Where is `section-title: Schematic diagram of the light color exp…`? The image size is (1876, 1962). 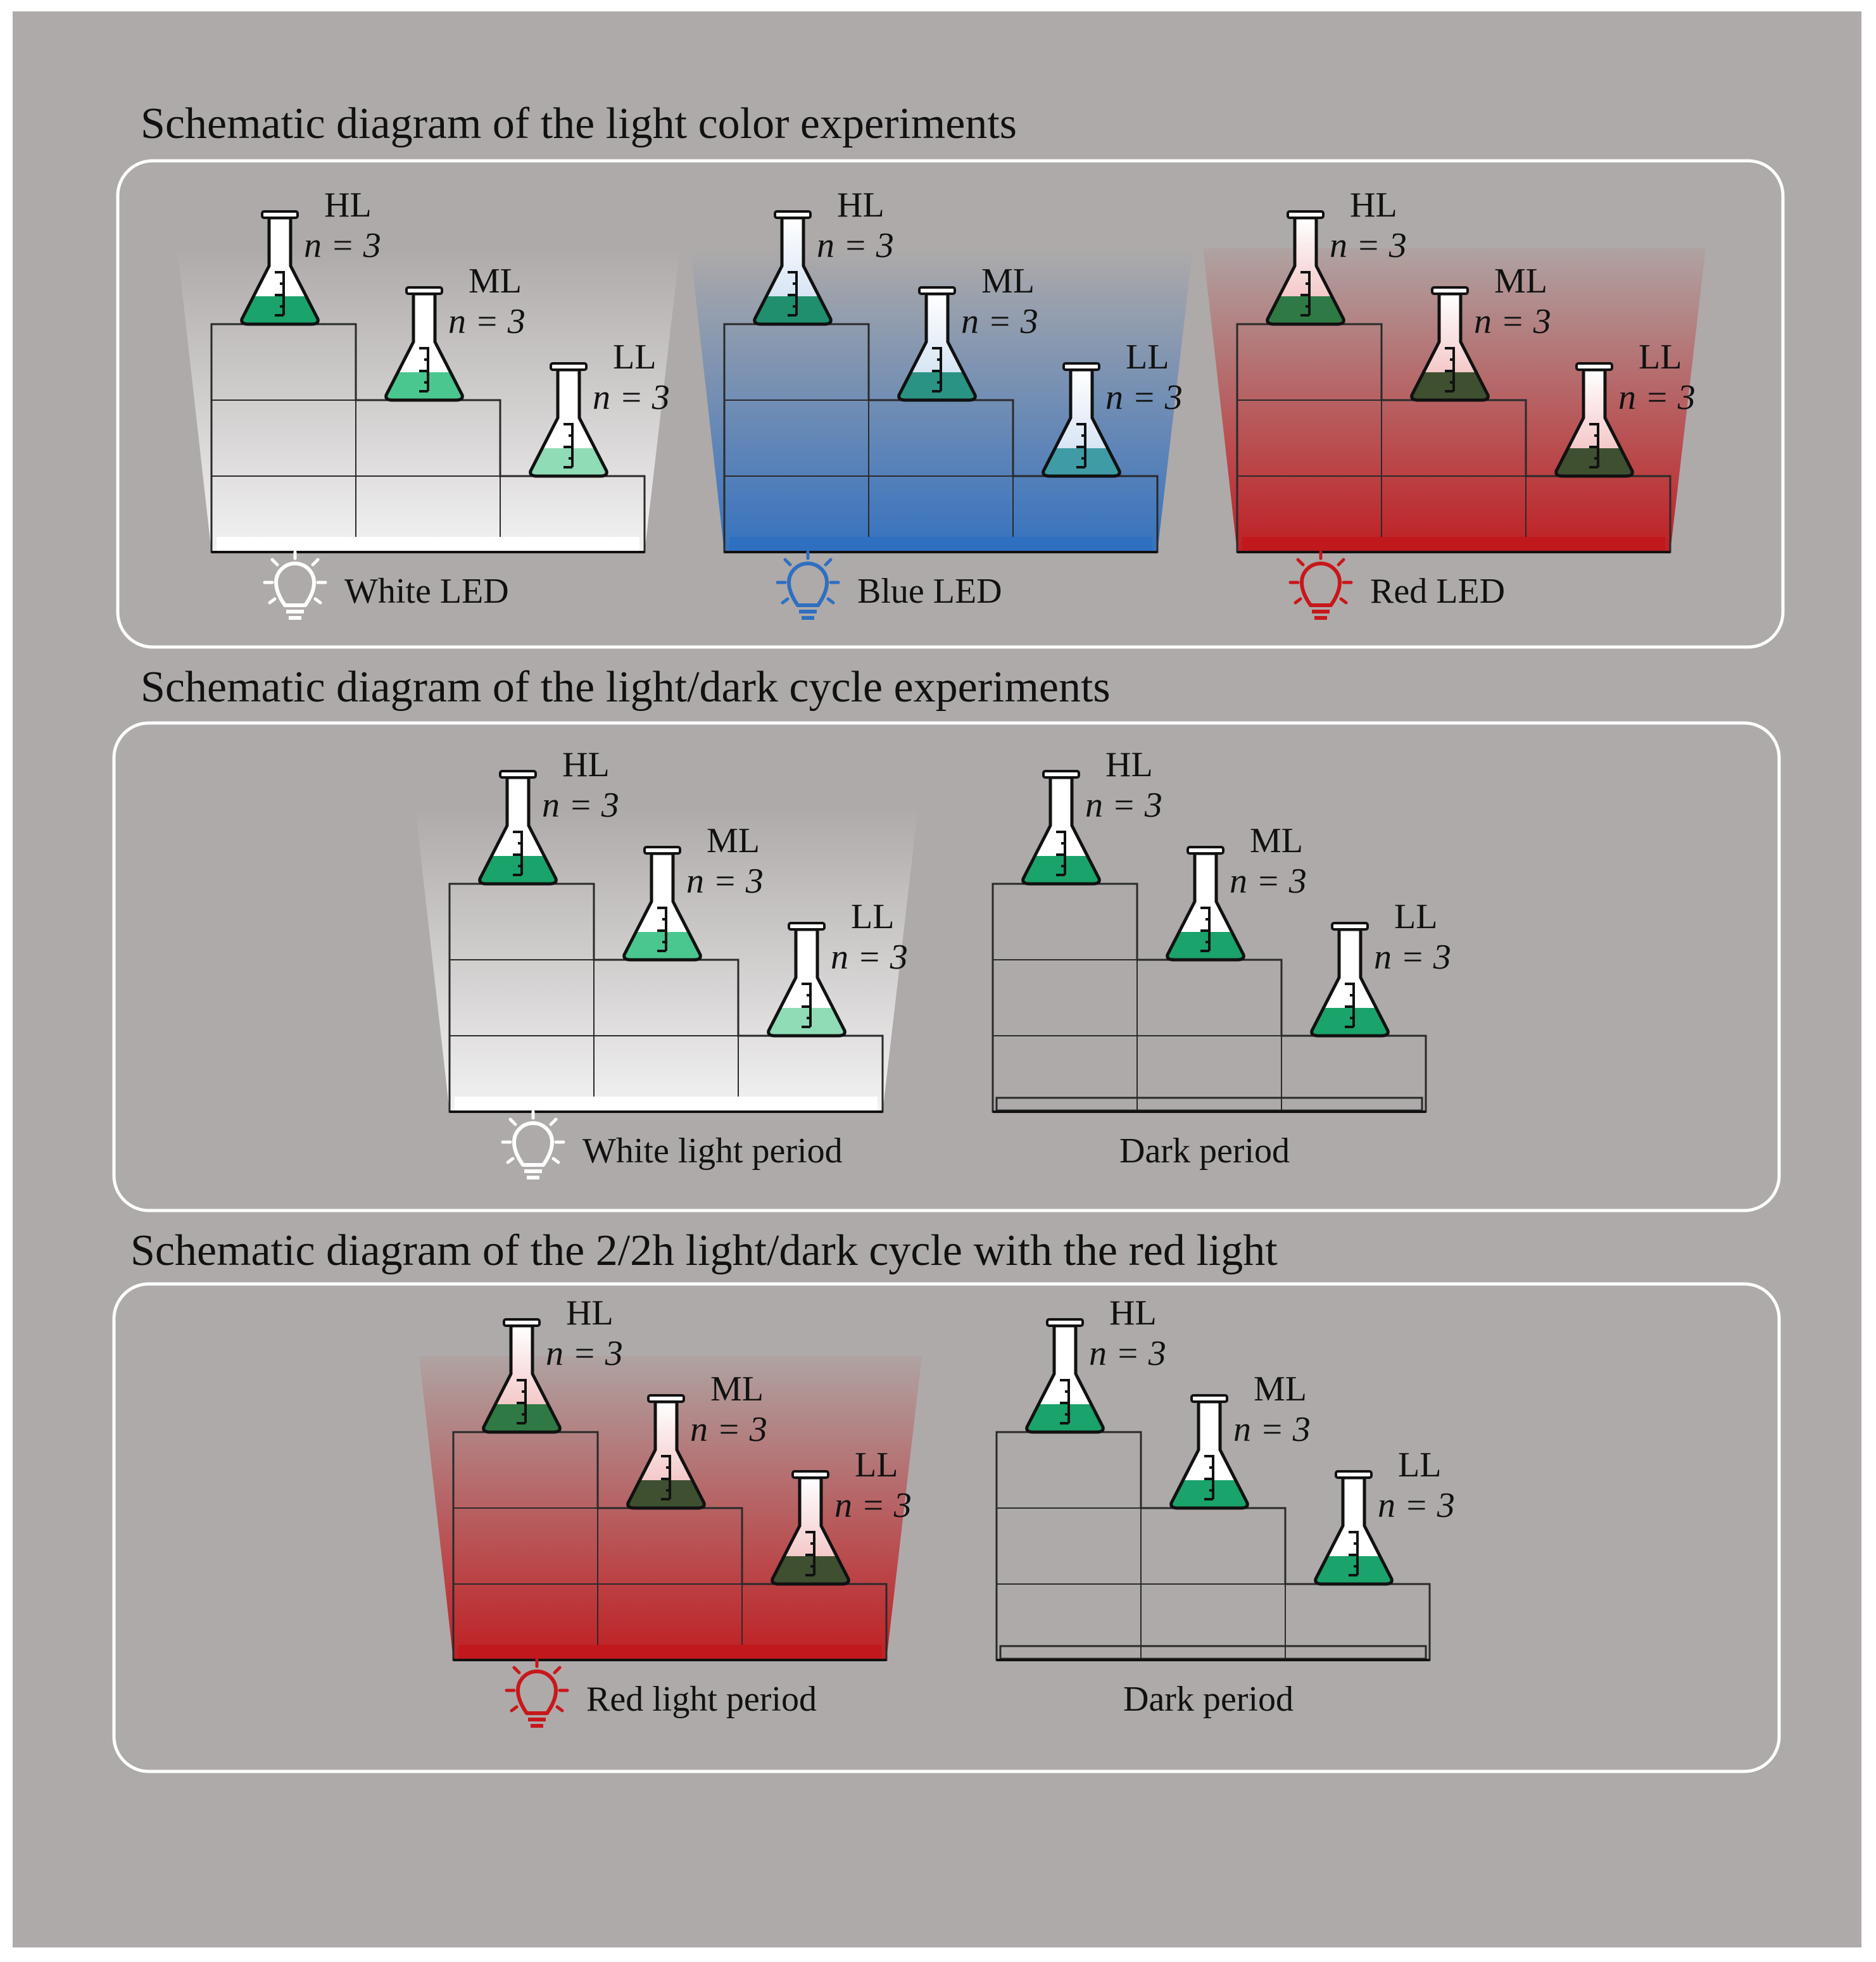 section-title: Schematic diagram of the light color exp… is located at coordinates (579, 123).